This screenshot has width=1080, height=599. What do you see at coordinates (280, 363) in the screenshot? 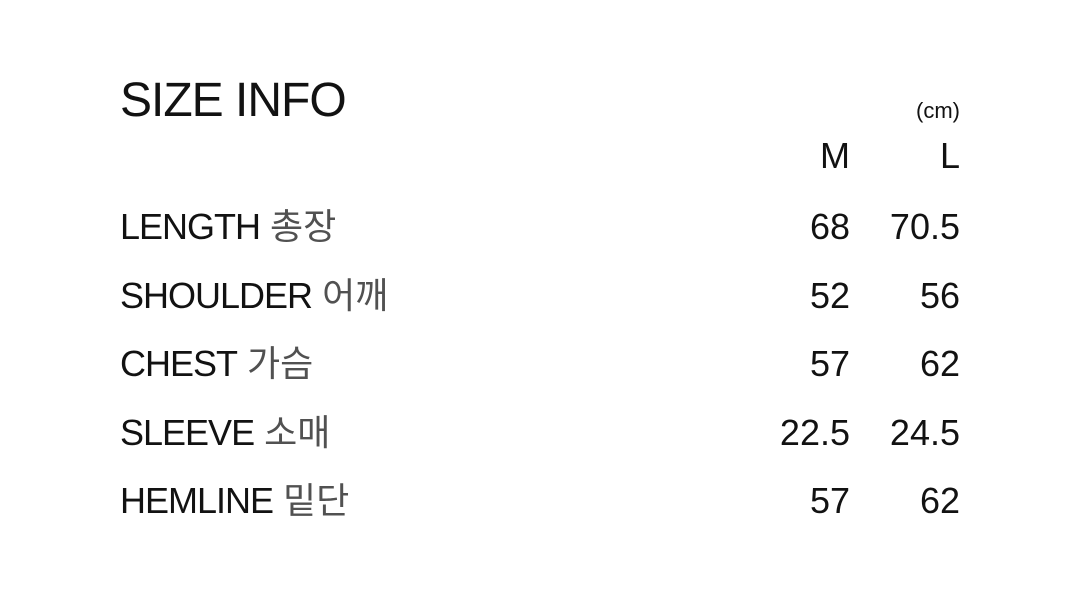
I see `row-label-ko: 가슴` at bounding box center [280, 363].